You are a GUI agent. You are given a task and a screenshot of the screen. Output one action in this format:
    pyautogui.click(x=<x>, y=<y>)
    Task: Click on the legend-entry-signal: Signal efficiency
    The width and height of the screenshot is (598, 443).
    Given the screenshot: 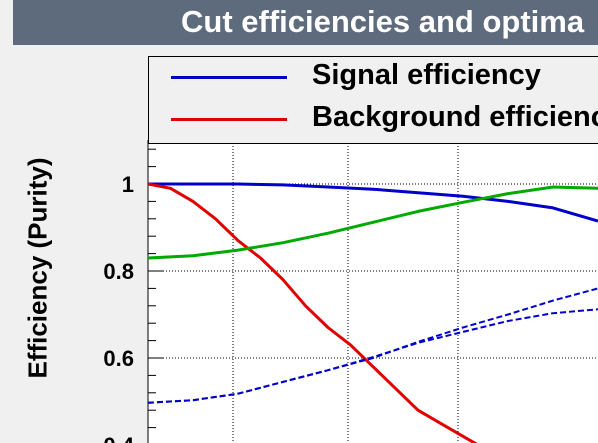 What is the action you would take?
    pyautogui.click(x=373, y=77)
    